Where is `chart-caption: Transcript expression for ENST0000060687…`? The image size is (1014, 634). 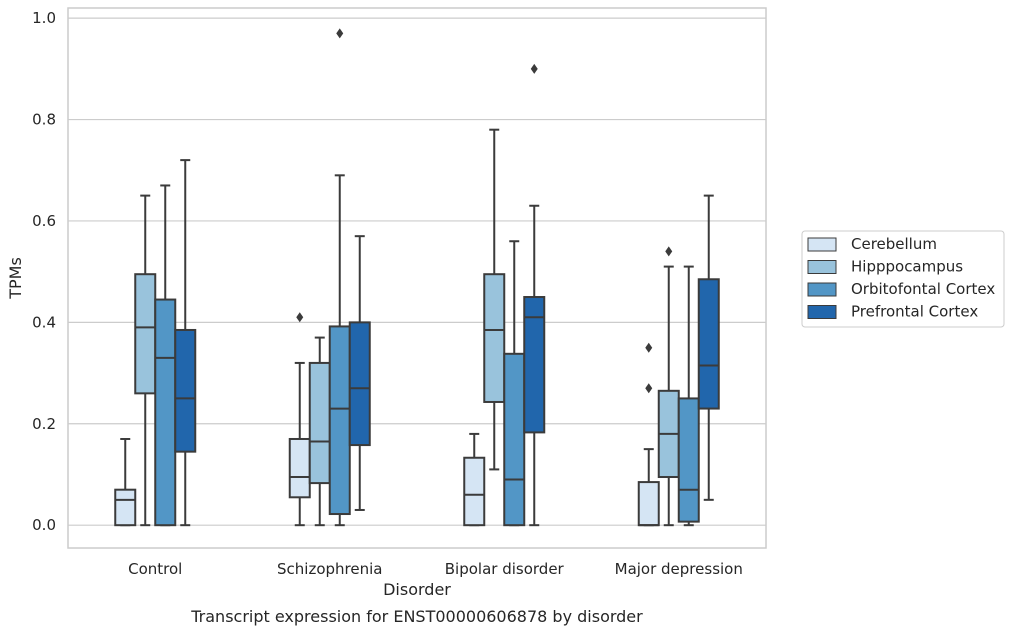 chart-caption: Transcript expression for ENST0000060687… is located at coordinates (416, 616).